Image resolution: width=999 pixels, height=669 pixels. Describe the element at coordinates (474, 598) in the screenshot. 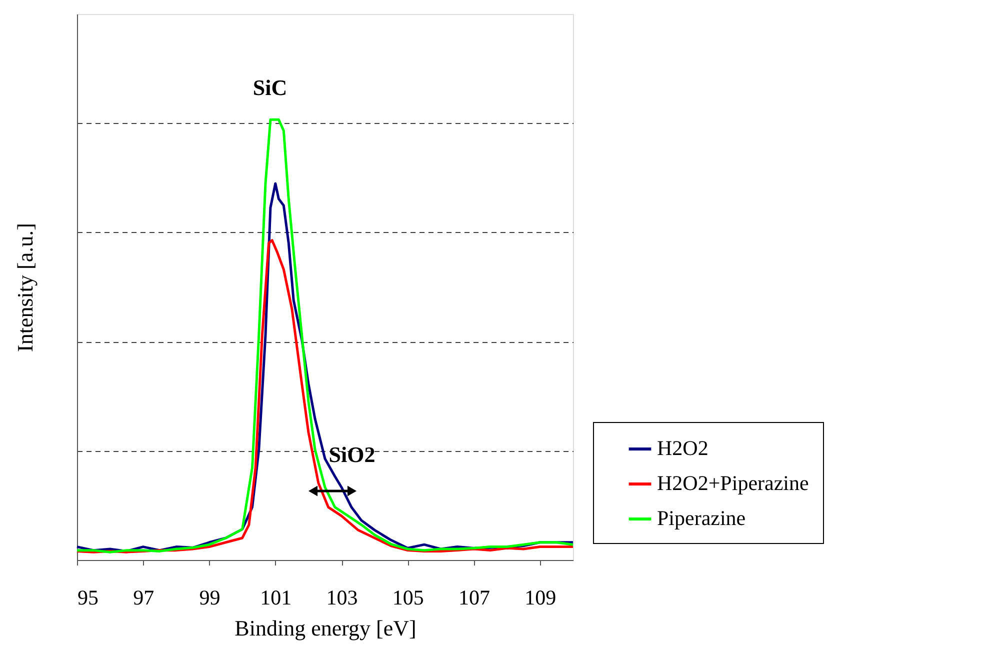

I see `x-tick-label: 107` at that location.